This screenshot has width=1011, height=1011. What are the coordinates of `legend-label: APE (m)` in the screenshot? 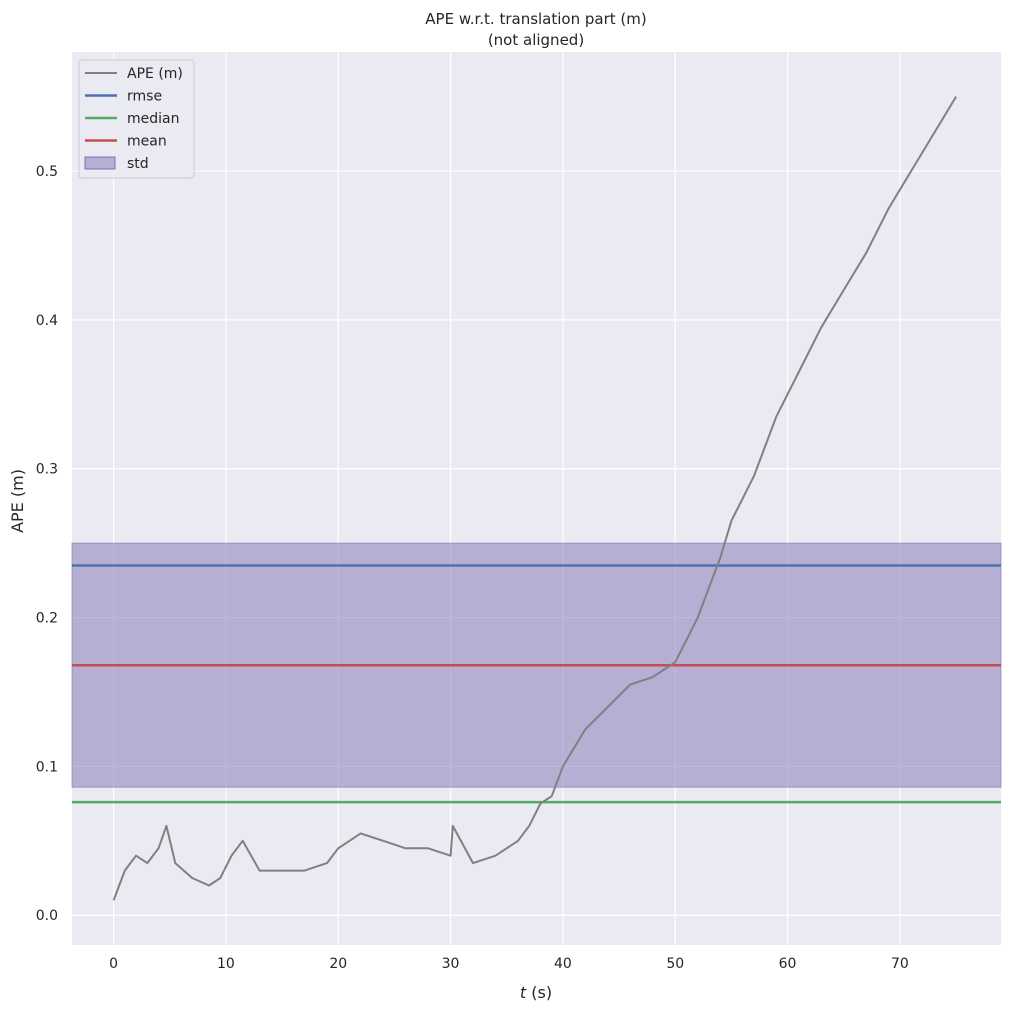 It's located at (155, 74).